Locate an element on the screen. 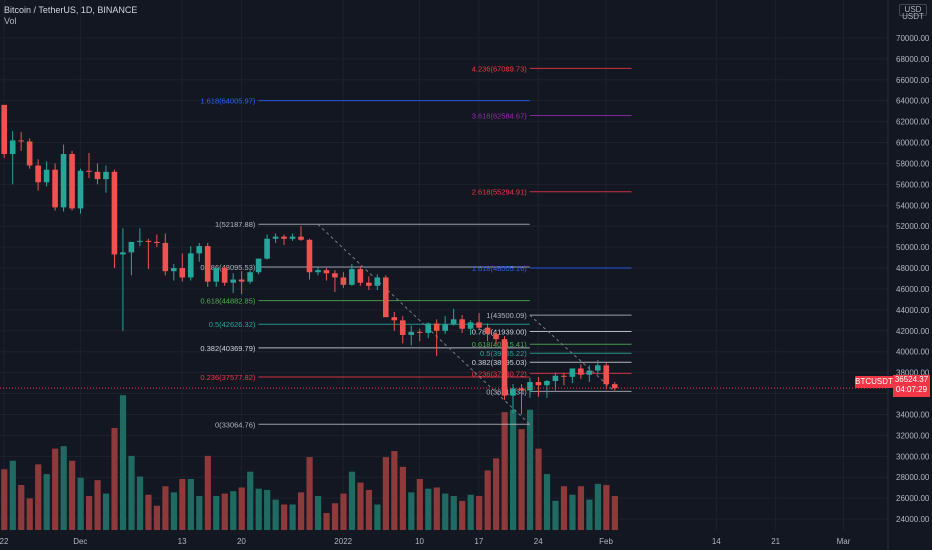 Image resolution: width=932 pixels, height=550 pixels. x-tick-label: 13 is located at coordinates (182, 541).